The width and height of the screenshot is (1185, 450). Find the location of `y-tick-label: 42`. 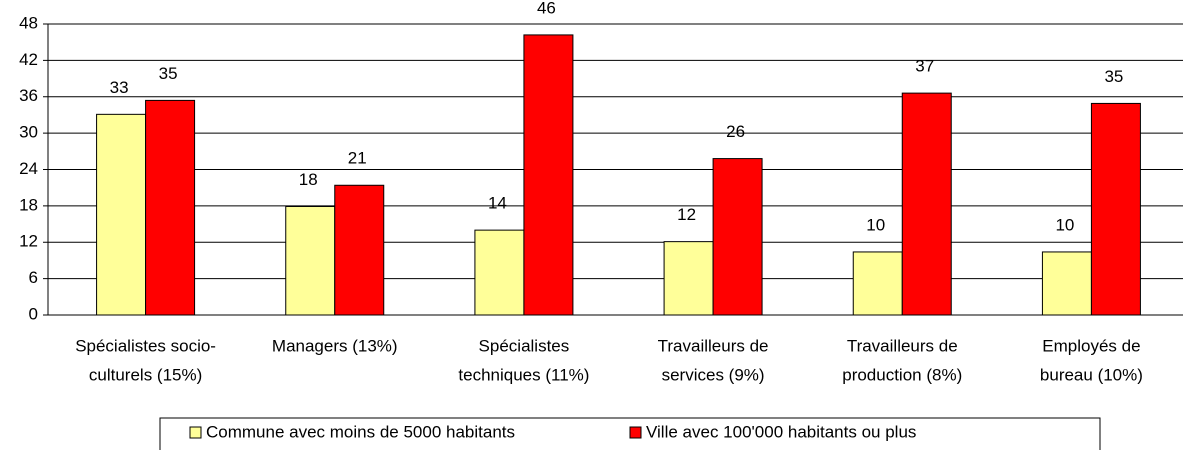

y-tick-label: 42 is located at coordinates (28, 59).